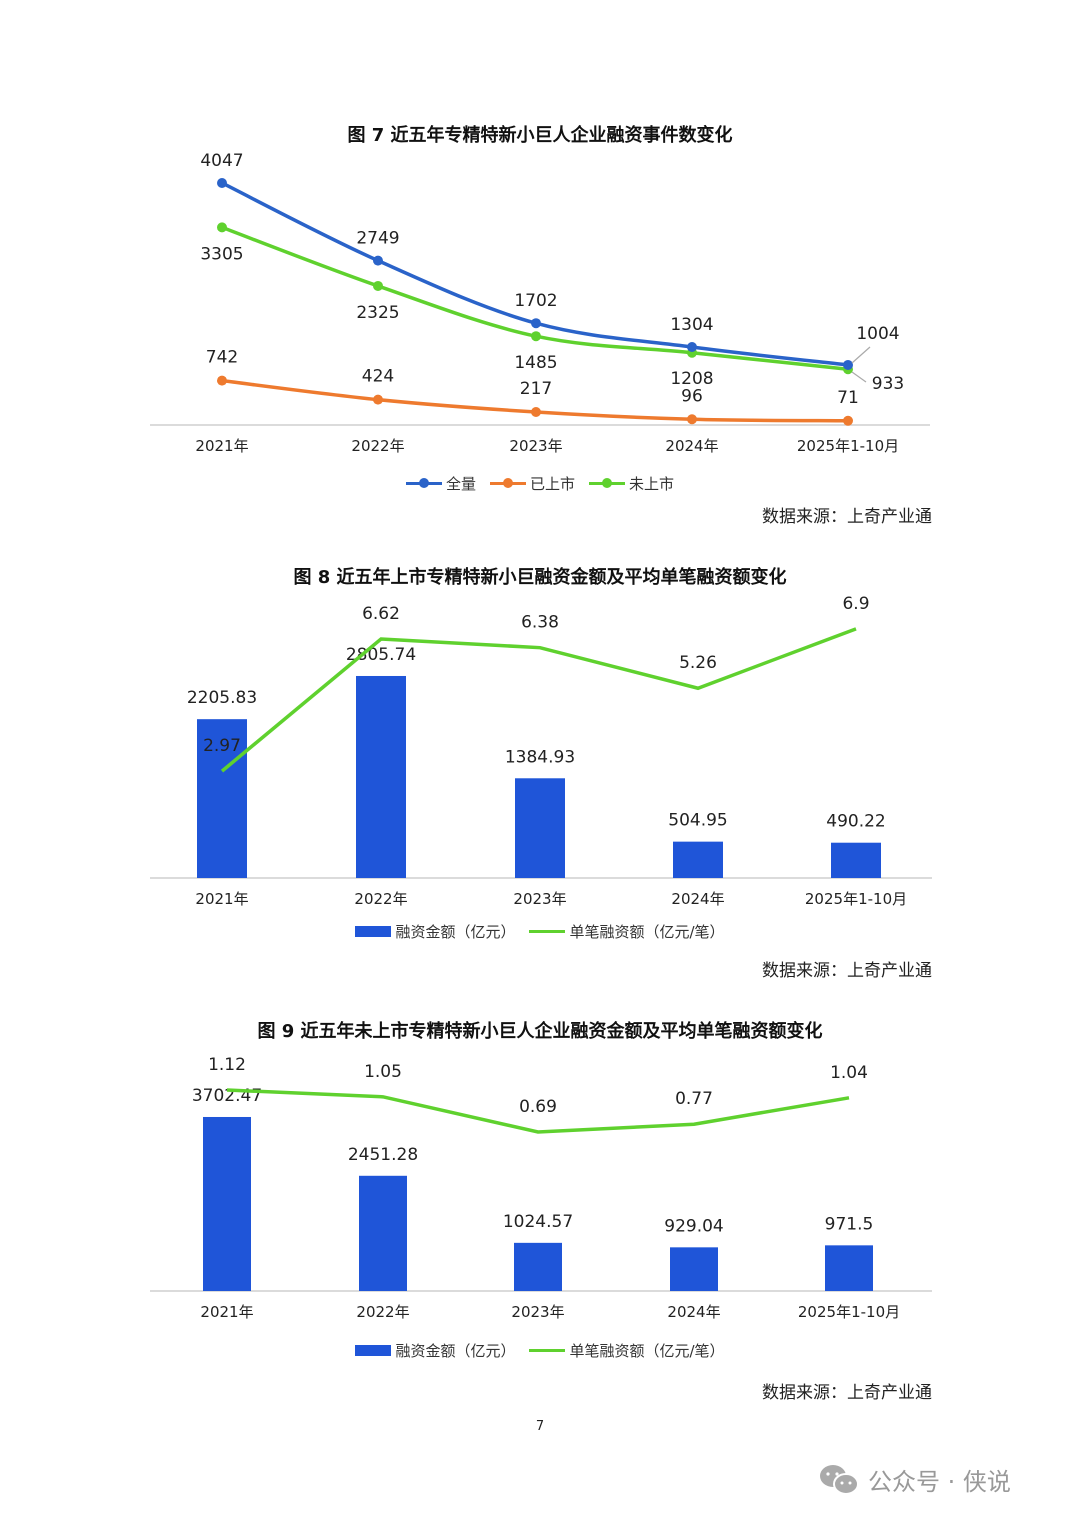  Describe the element at coordinates (692, 396) in the screenshot. I see `data-label: 96` at that location.